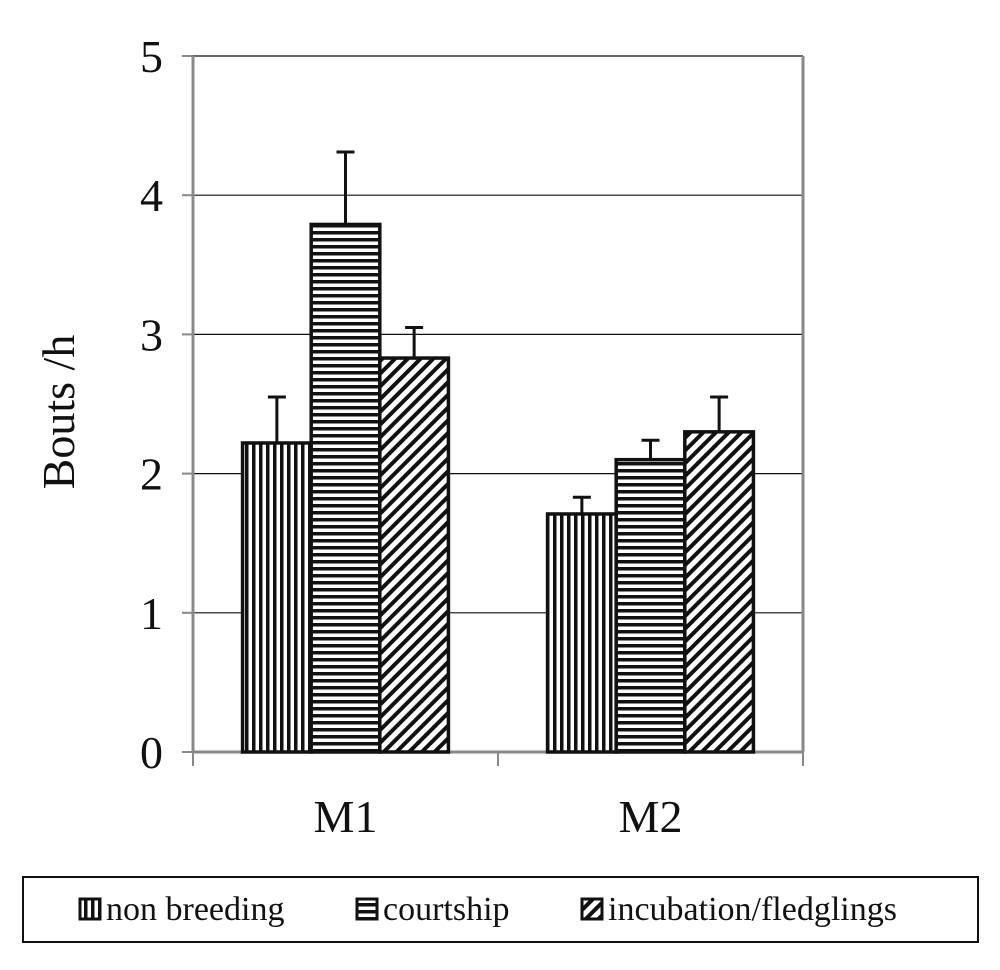 This screenshot has width=1000, height=970. What do you see at coordinates (719, 592) in the screenshot?
I see `bar-incubation-fledglings-m2` at bounding box center [719, 592].